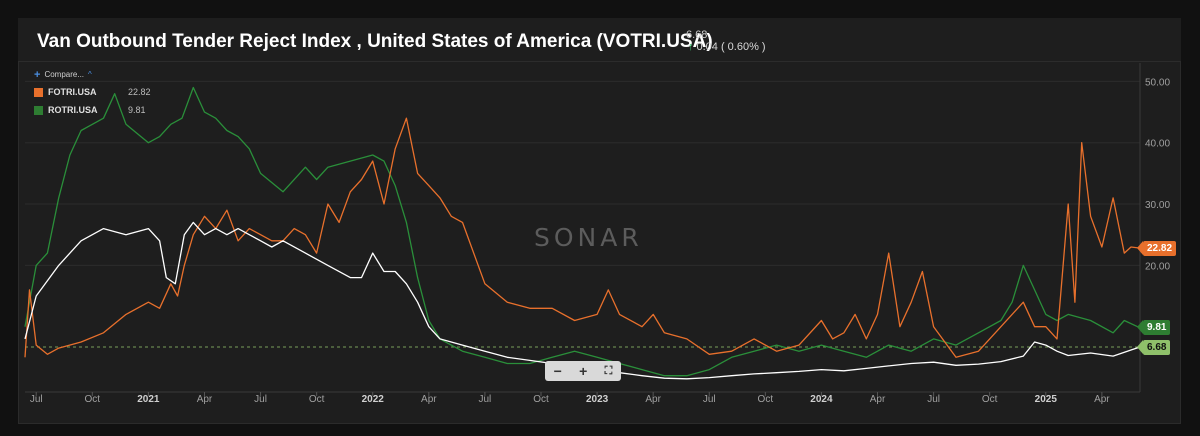 This screenshot has height=436, width=1200. I want to click on change-indicator: ↑ 0.04 ( 0.60% ), so click(727, 47).